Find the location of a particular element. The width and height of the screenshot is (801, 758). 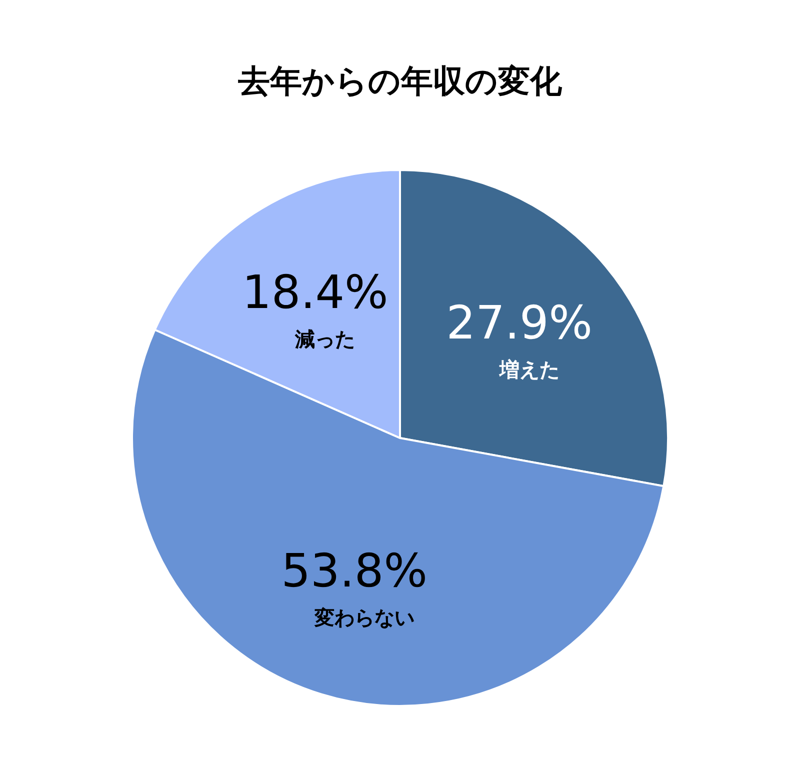

slice-label: 増えた is located at coordinates (529, 369).